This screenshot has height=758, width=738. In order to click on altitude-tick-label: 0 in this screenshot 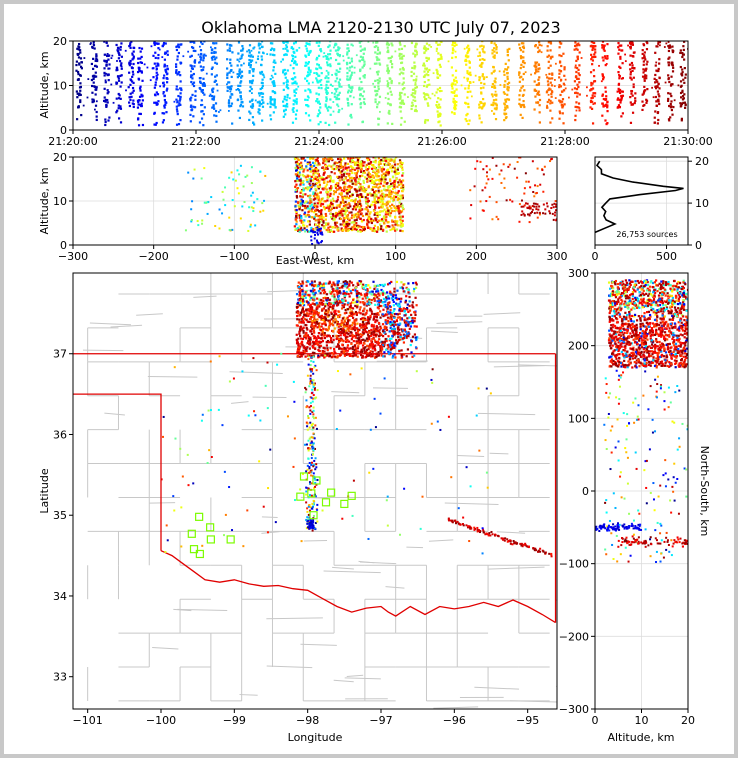, I will do `click(63, 245)`.